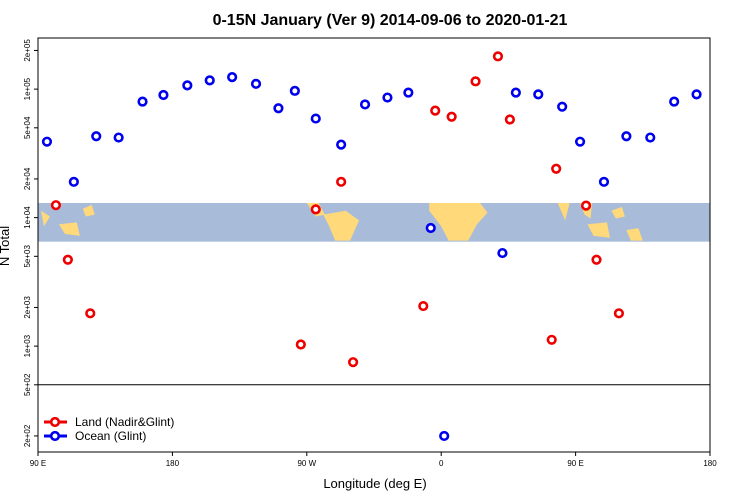 This screenshot has height=500, width=750. I want to click on legend-item-land: Land (Nadir&Glint), so click(109, 422).